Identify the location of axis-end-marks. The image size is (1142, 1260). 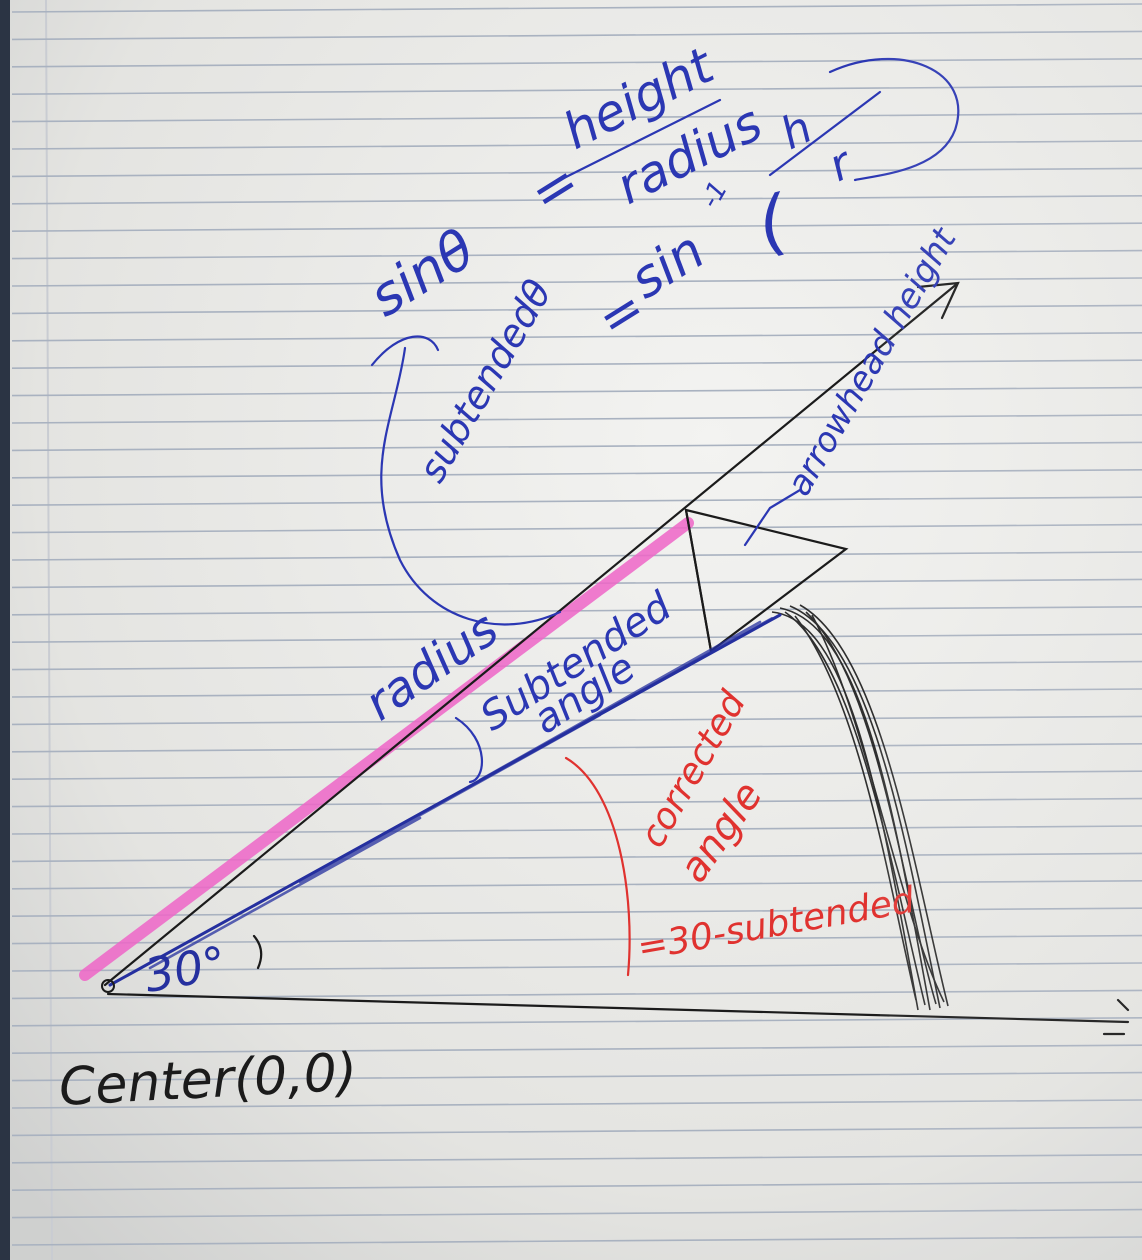
(1116, 1017).